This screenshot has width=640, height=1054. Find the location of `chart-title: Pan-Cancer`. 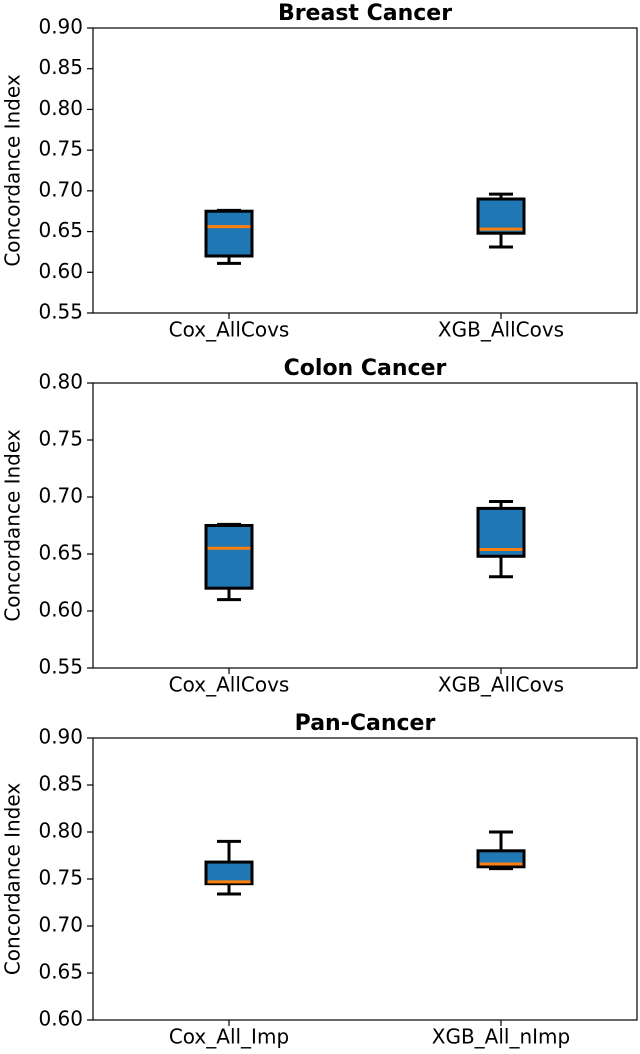

chart-title: Pan-Cancer is located at coordinates (365, 723).